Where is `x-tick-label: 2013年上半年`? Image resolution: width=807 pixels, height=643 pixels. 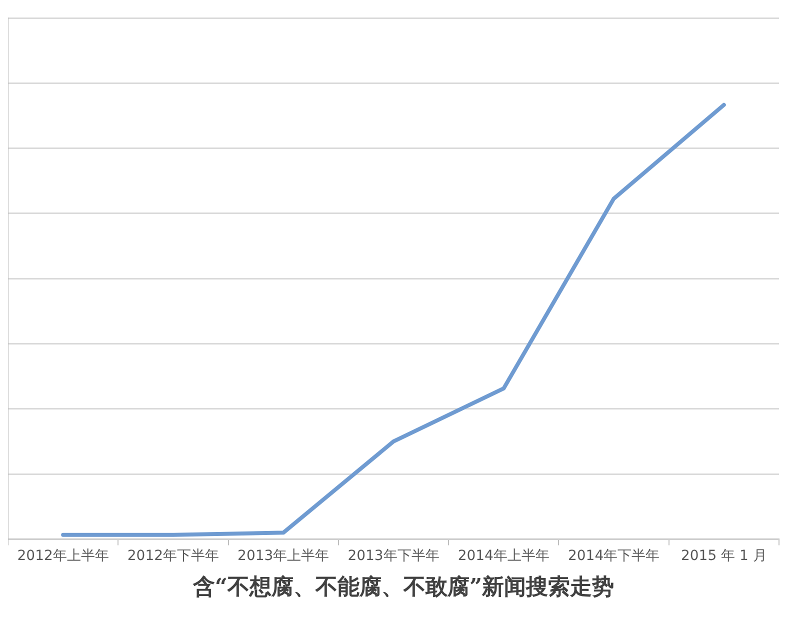 x-tick-label: 2013年上半年 is located at coordinates (284, 556).